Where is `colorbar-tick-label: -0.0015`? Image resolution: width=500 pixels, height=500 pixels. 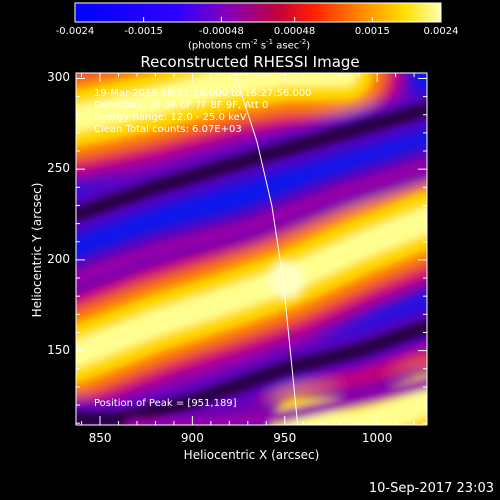 colorbar-tick-label: -0.0015 is located at coordinates (143, 31).